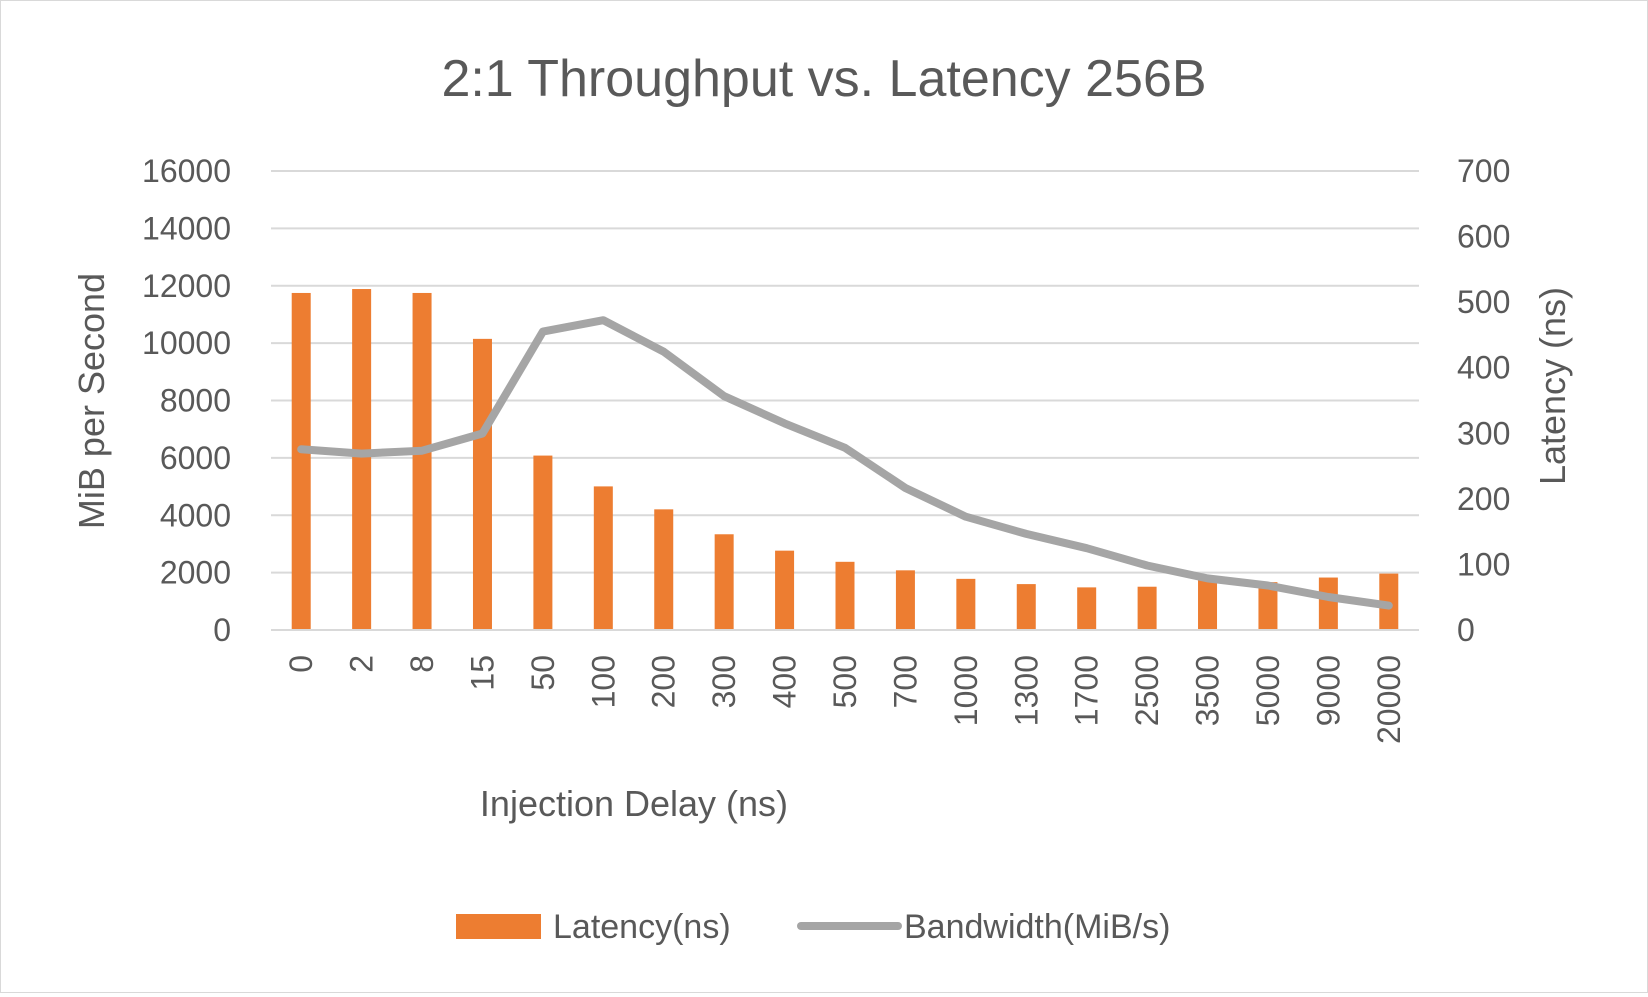 This screenshot has width=1648, height=997. I want to click on x-tick-label: 100, so click(603, 681).